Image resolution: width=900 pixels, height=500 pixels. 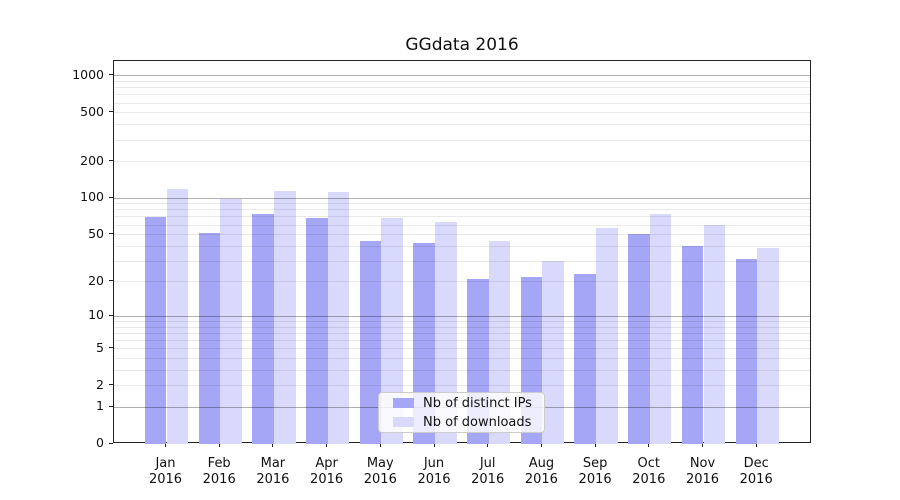 What do you see at coordinates (273, 471) in the screenshot?
I see `x-tick-label-mar: Mar 2016` at bounding box center [273, 471].